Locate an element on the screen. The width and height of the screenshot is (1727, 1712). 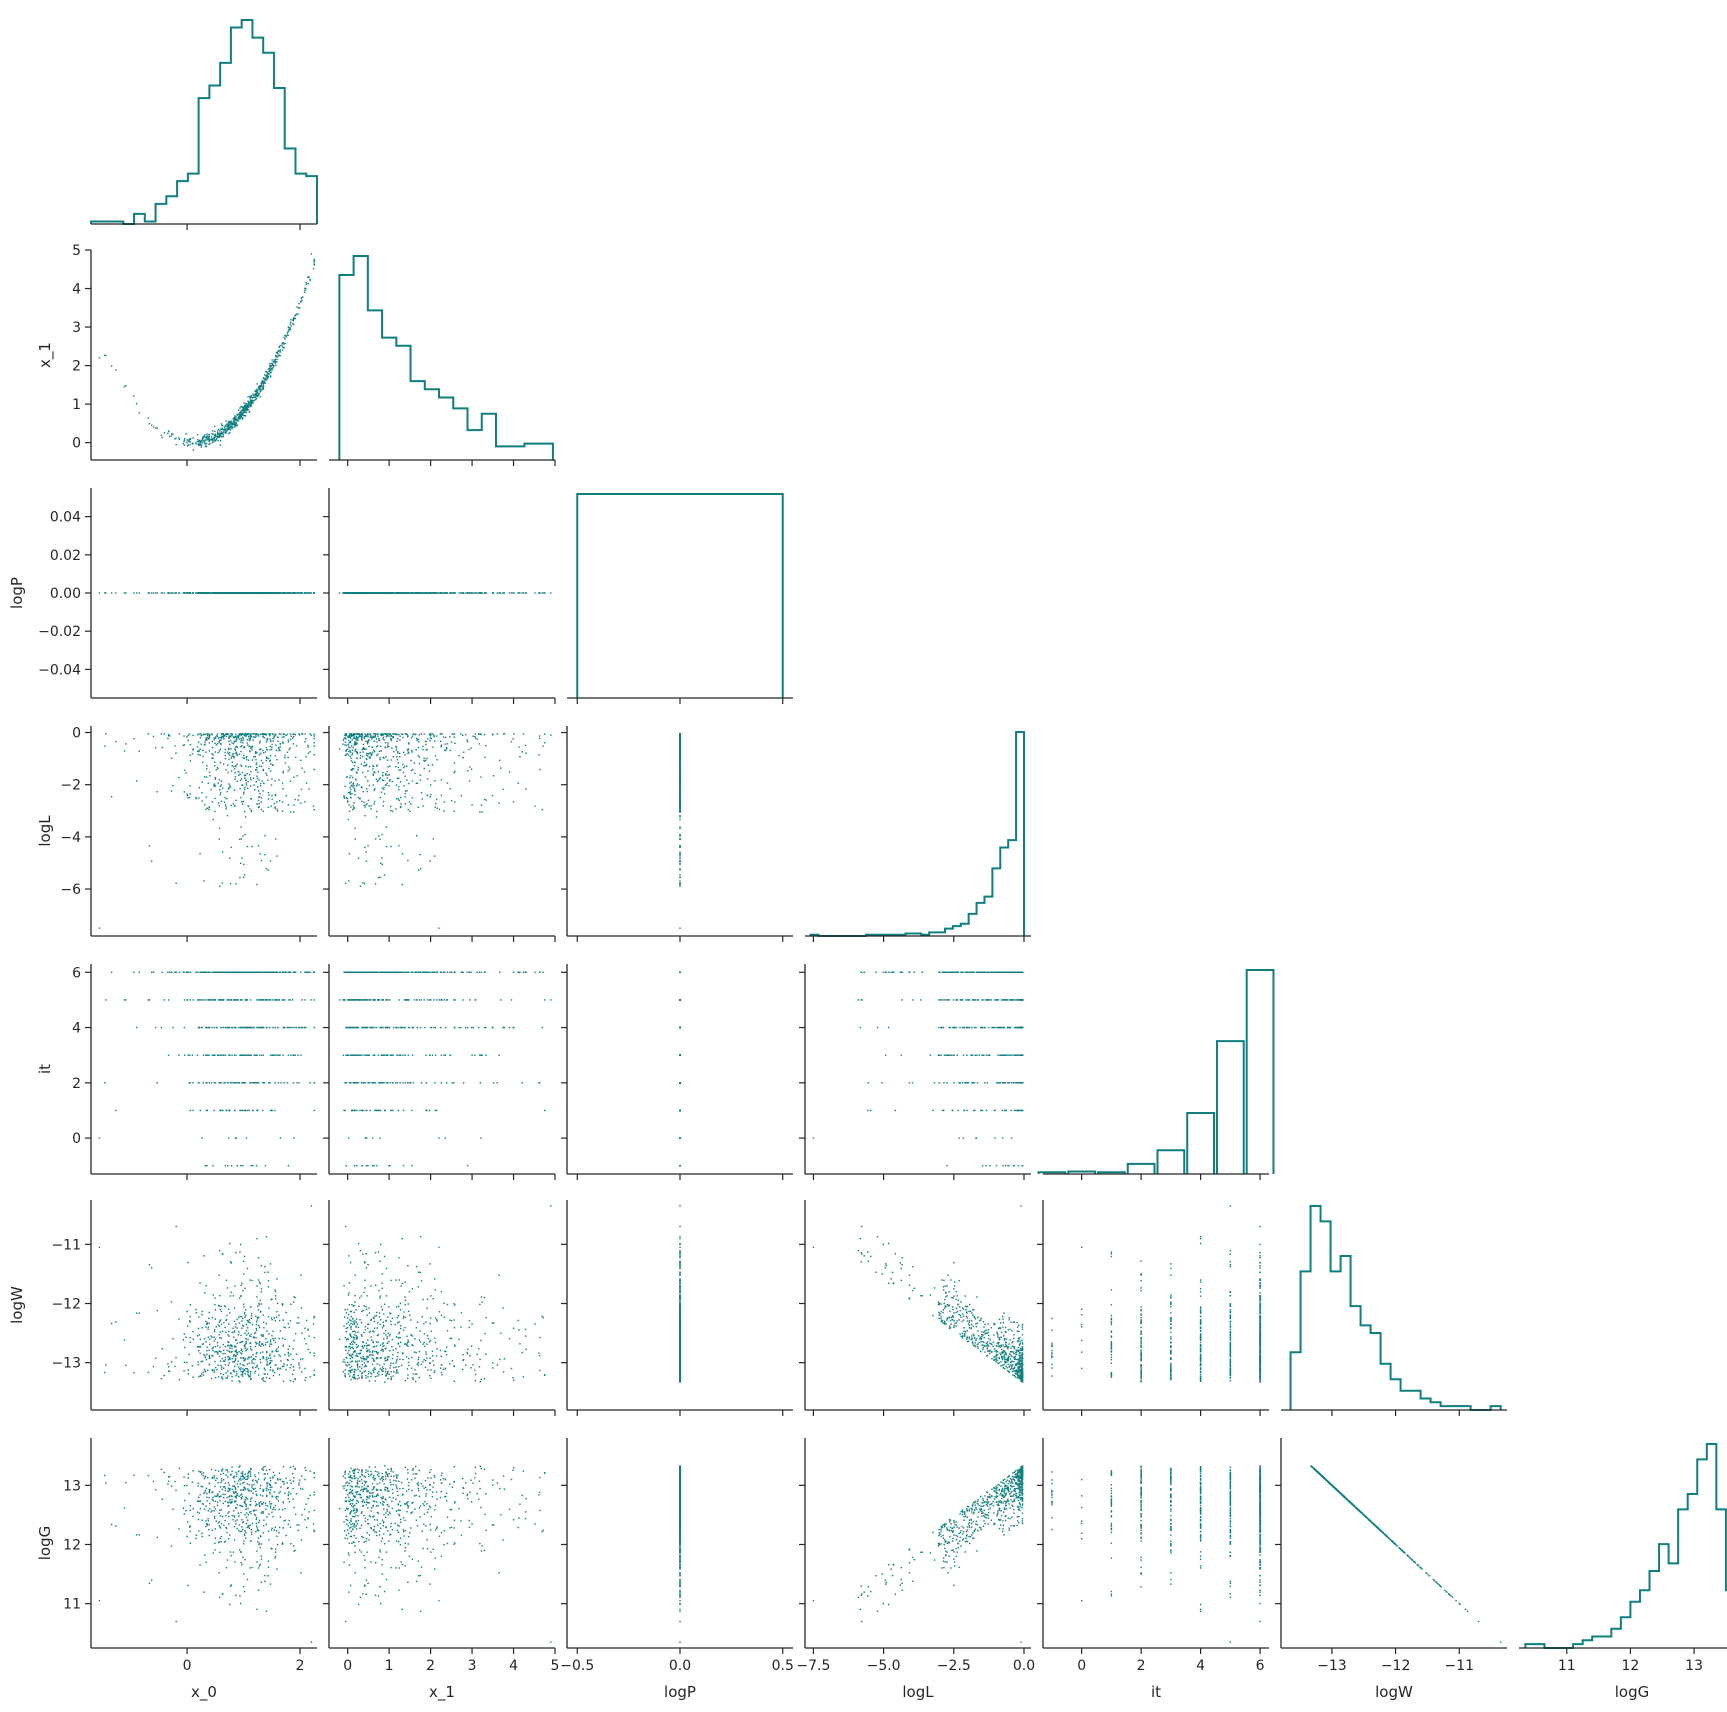
y-tick-label: 0.02 is located at coordinates (65, 556).